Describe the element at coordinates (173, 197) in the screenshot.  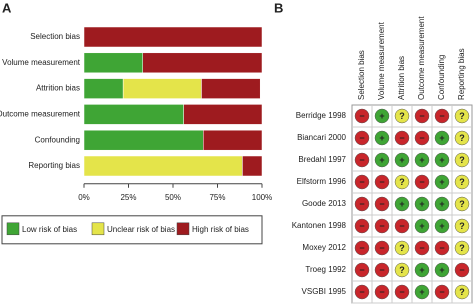
I see `x-tick-label: 50%` at that location.